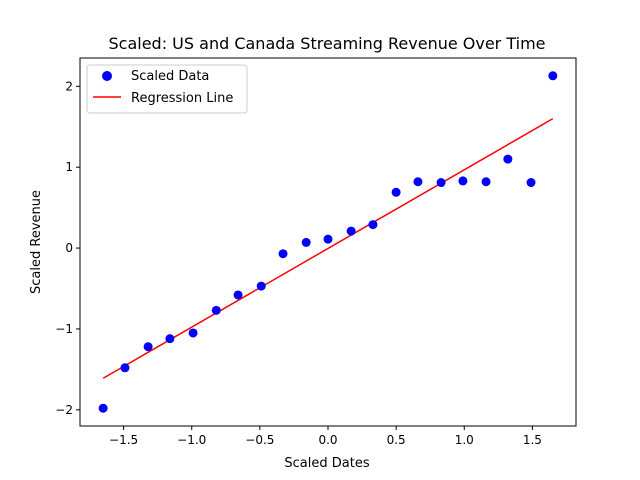 The width and height of the screenshot is (640, 480). What do you see at coordinates (396, 440) in the screenshot?
I see `x-tick-label: 0.5` at bounding box center [396, 440].